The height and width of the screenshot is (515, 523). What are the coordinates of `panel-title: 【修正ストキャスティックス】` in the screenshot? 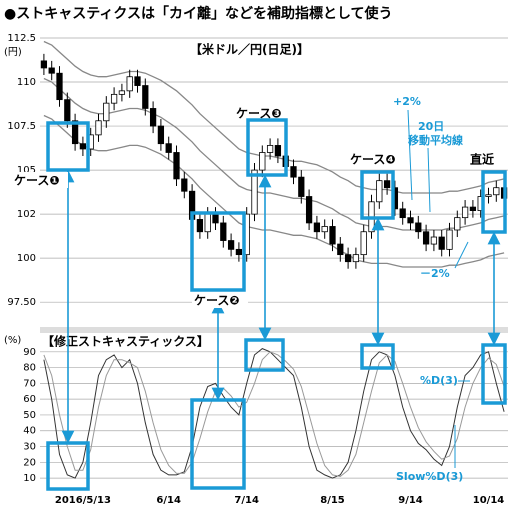 It's located at (125, 341).